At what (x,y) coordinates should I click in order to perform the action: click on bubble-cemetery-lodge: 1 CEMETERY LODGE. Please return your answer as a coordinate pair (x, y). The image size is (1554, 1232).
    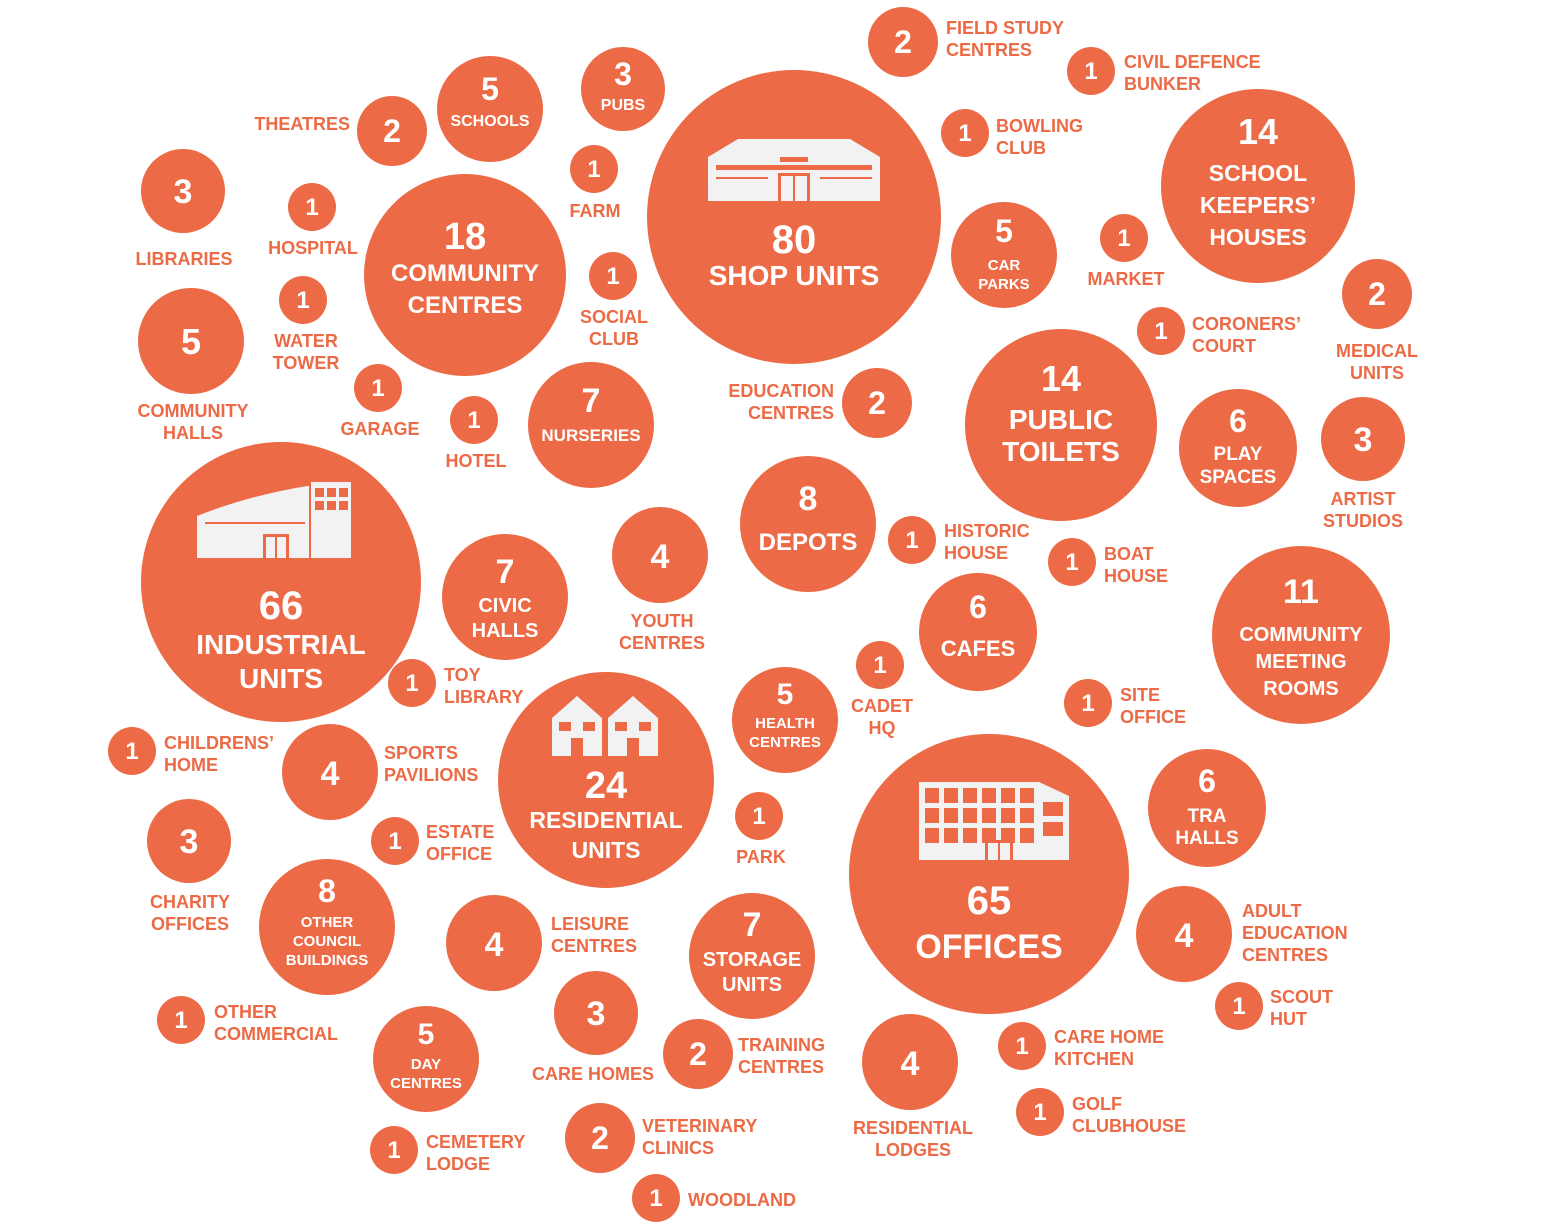
    Looking at the image, I should click on (447, 1150).